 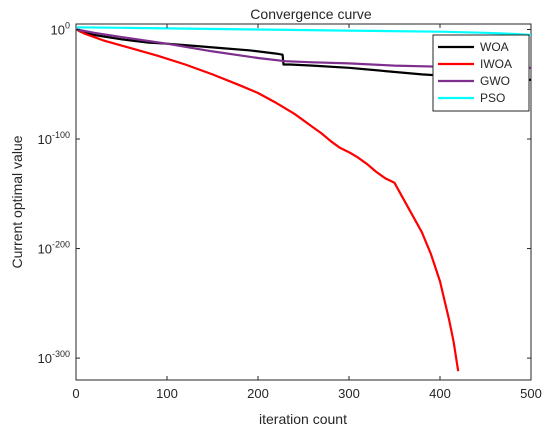 I want to click on y-axis-label: Current optimal value, so click(x=17, y=201).